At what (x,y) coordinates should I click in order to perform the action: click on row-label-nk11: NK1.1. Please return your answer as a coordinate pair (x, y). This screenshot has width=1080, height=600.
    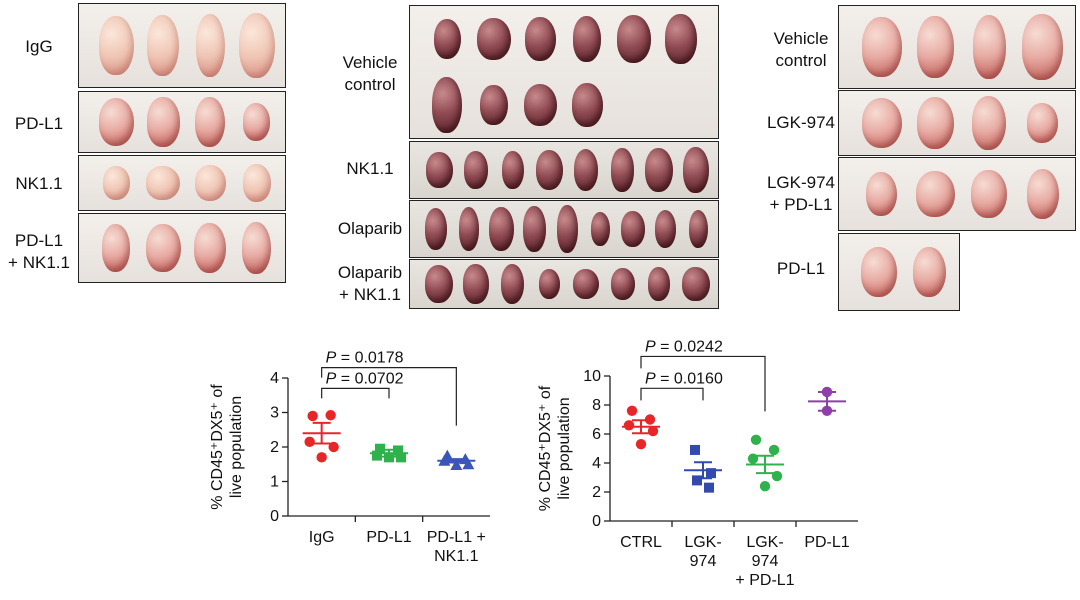
    Looking at the image, I should click on (39, 183).